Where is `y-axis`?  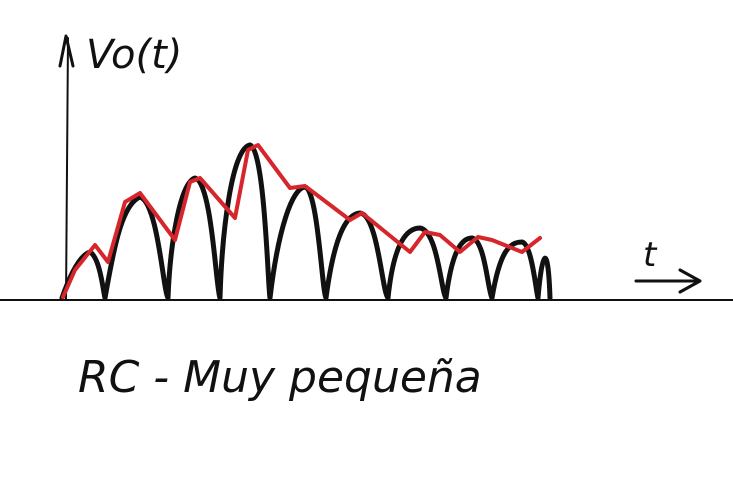 y-axis is located at coordinates (67, 169).